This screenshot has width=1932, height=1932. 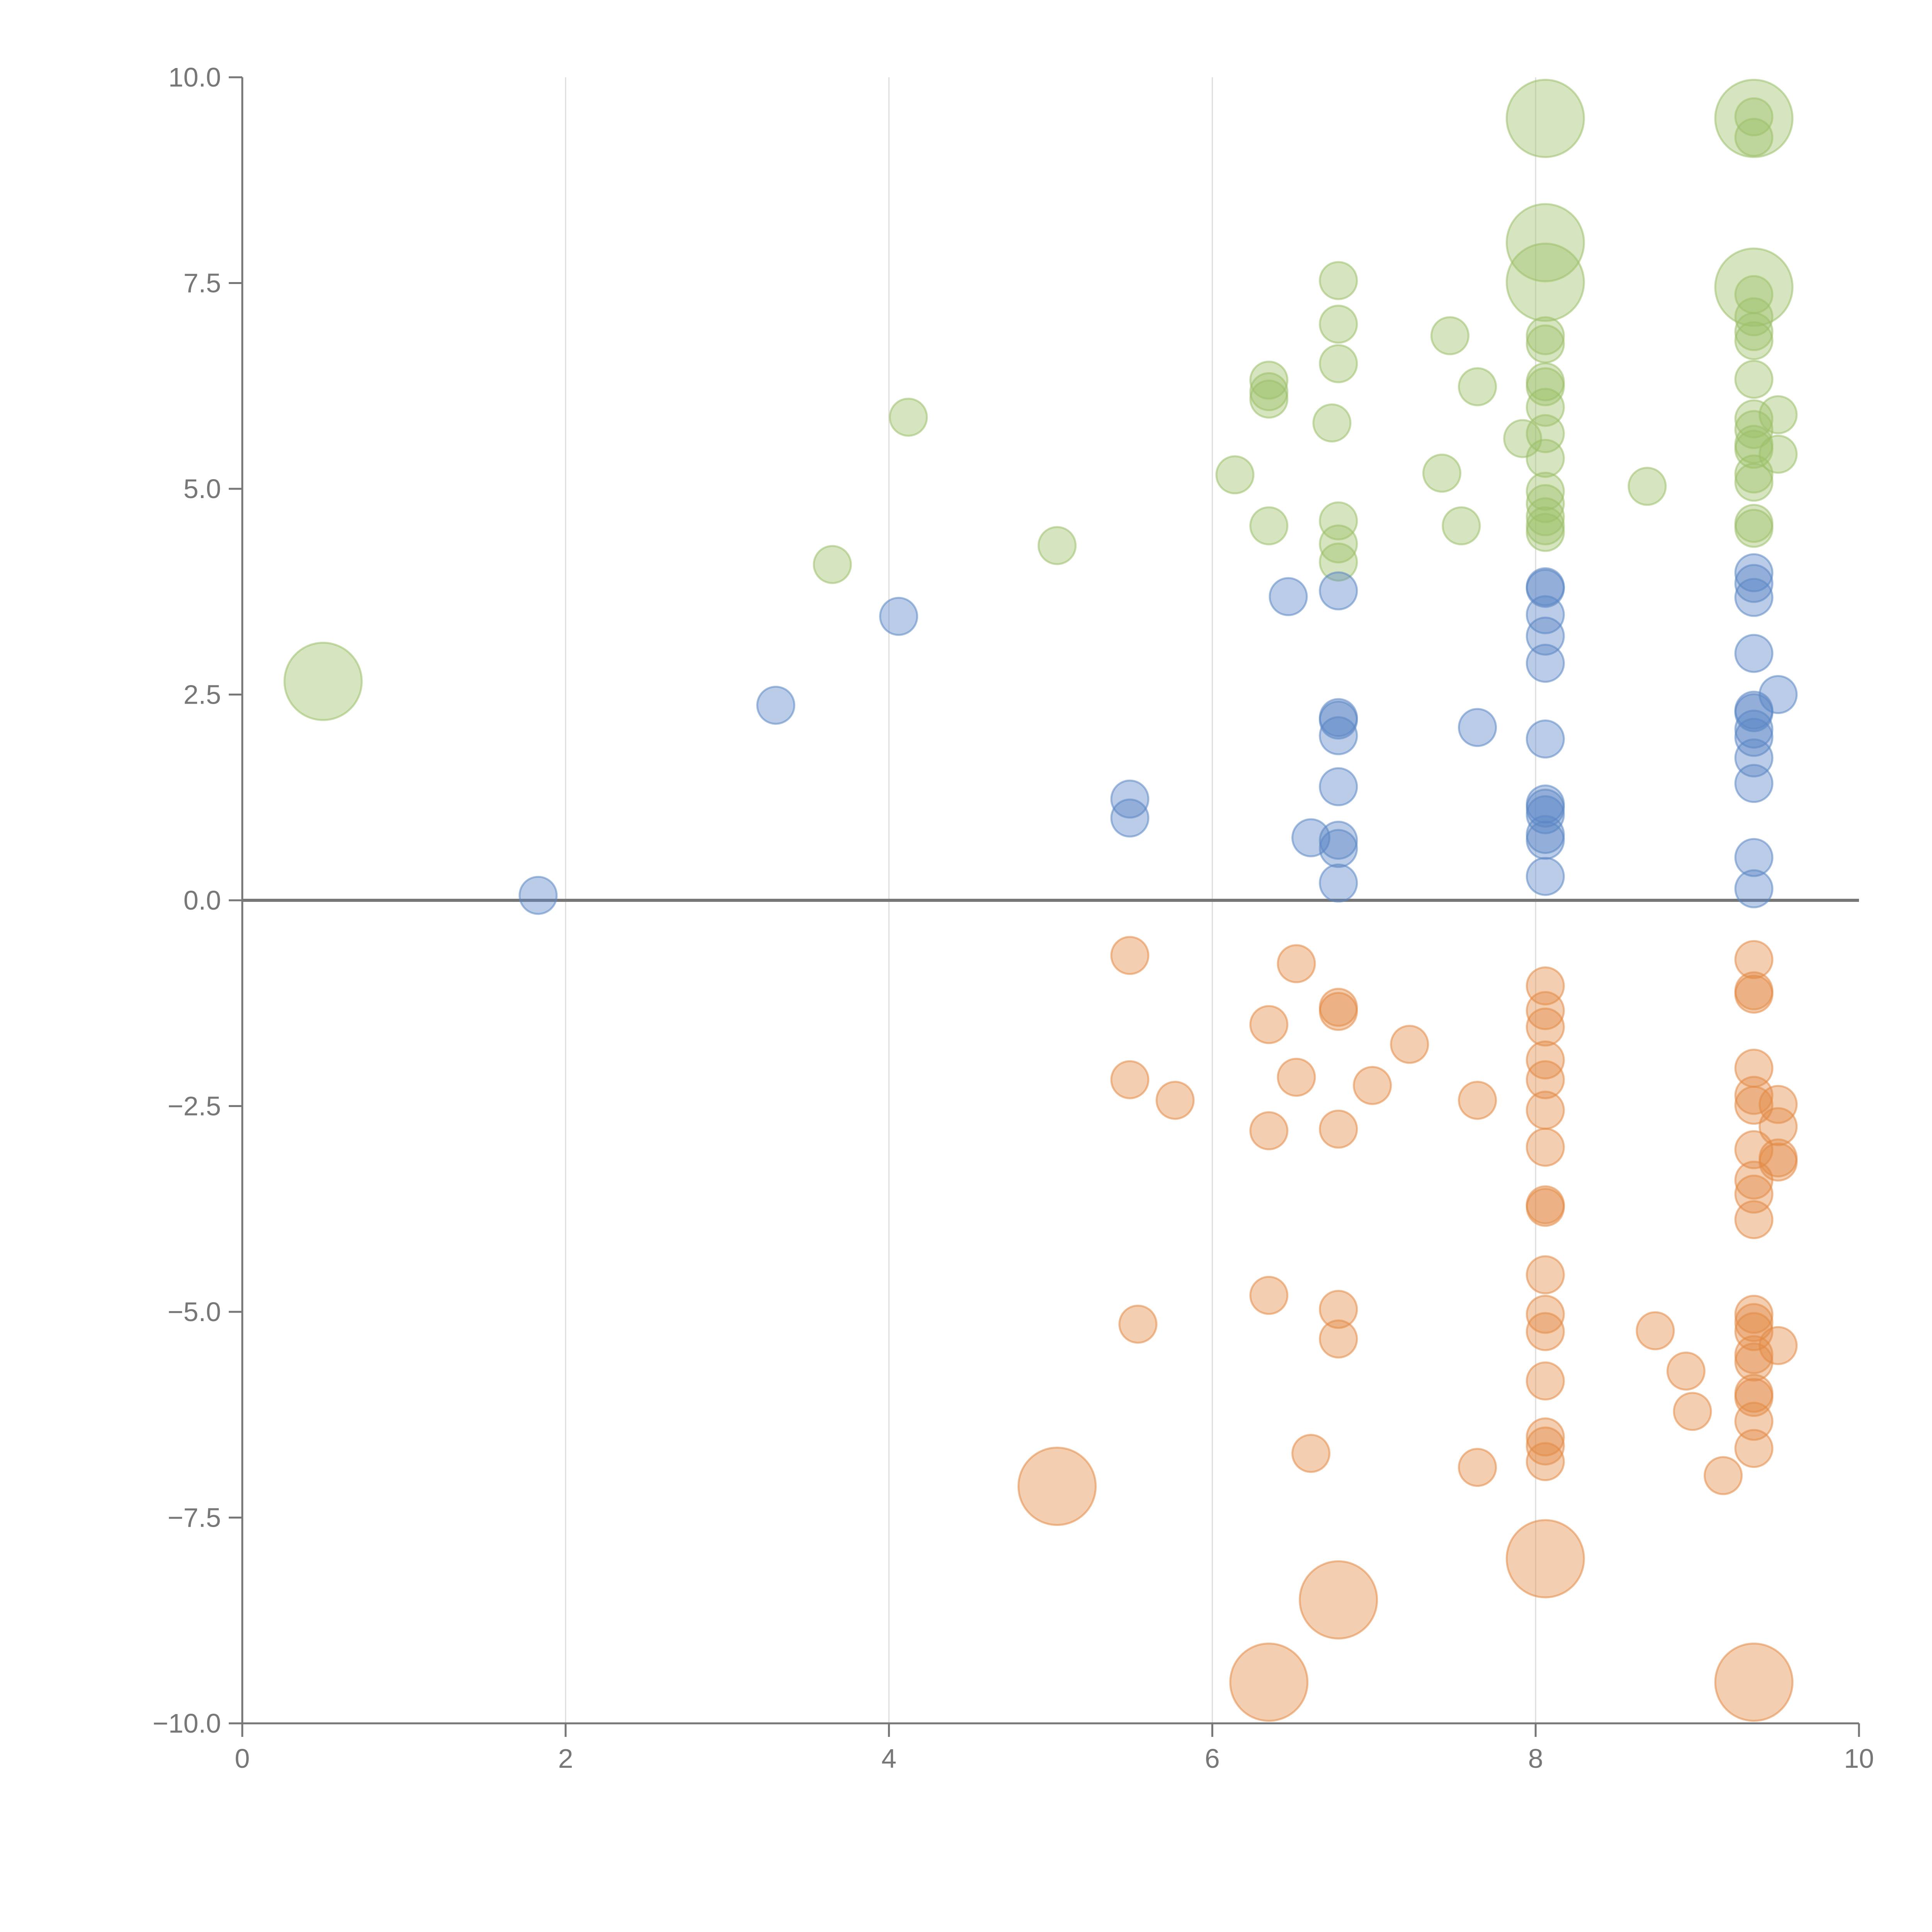 I want to click on x-tick-label: 0, so click(x=243, y=1758).